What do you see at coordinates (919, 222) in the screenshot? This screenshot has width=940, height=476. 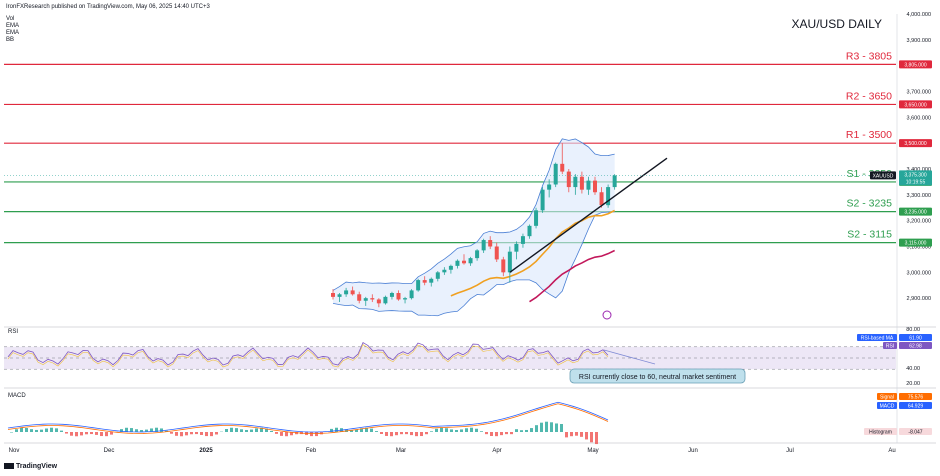 I see `y-tick-label: 3,200.000` at bounding box center [919, 222].